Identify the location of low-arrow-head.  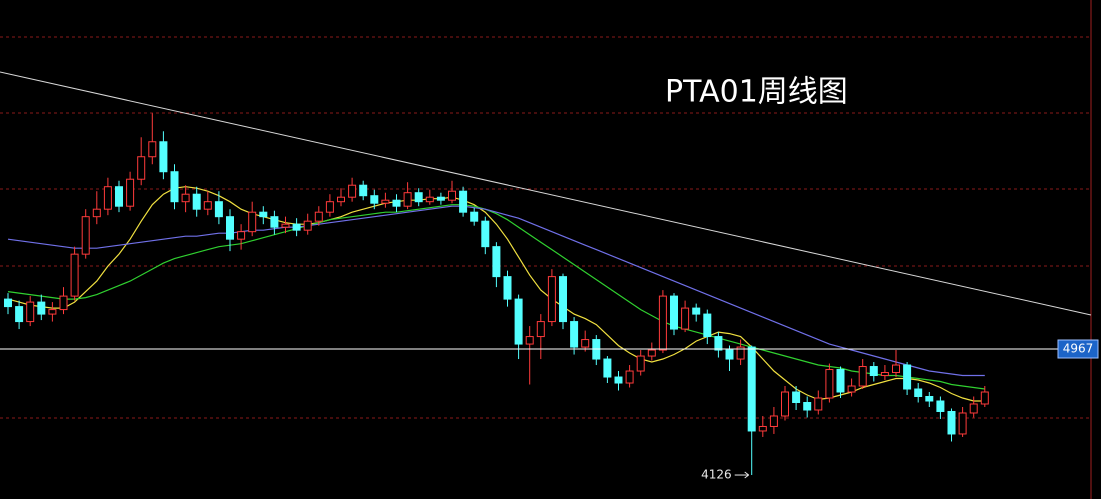
(746, 475).